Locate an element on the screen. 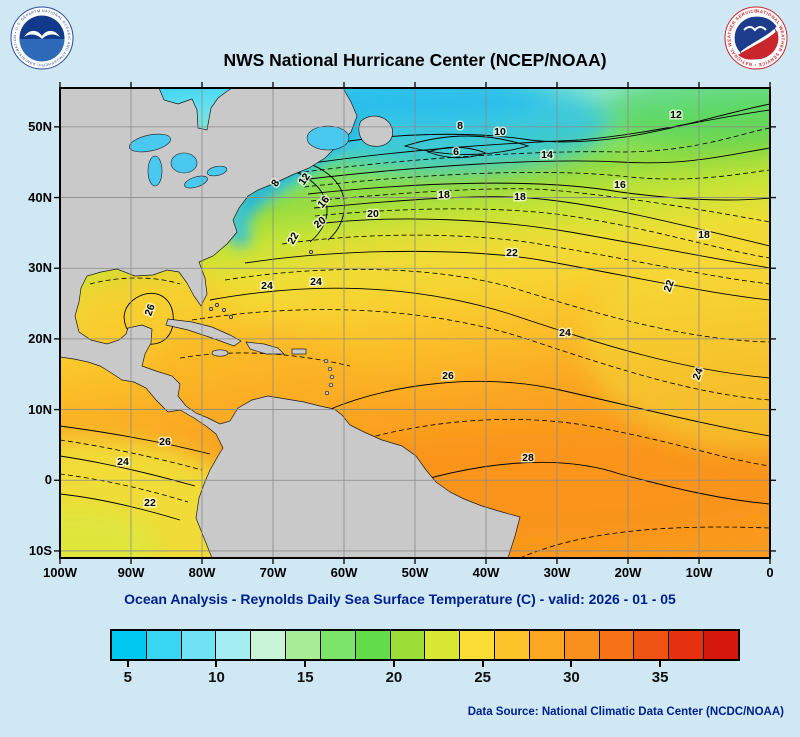 This screenshot has width=800, height=737. gulf-of-st-lawrence is located at coordinates (328, 138).